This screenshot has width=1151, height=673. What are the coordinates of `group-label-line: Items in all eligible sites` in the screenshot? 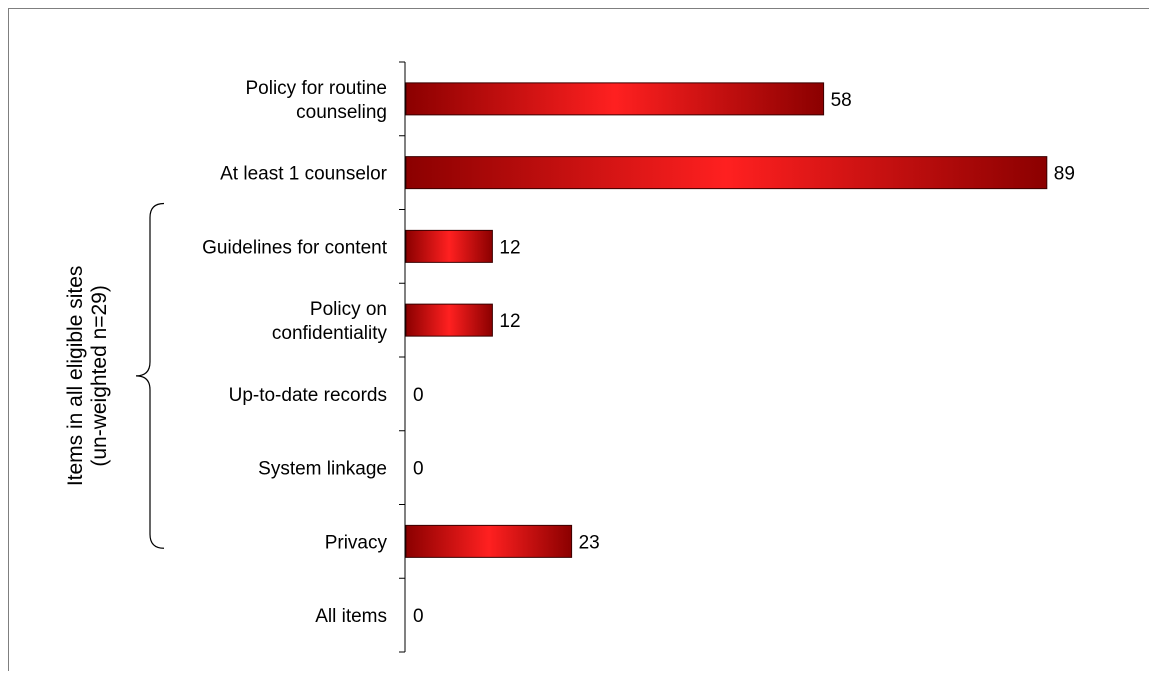 It's located at (75, 376).